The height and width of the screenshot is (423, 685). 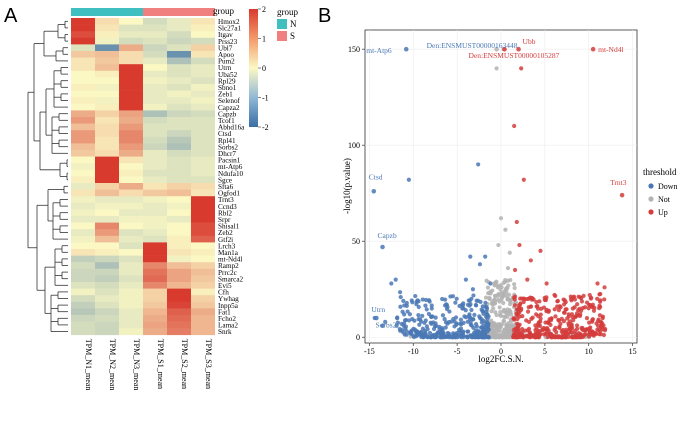 I want to click on group-annotation-cell, so click(x=131, y=12).